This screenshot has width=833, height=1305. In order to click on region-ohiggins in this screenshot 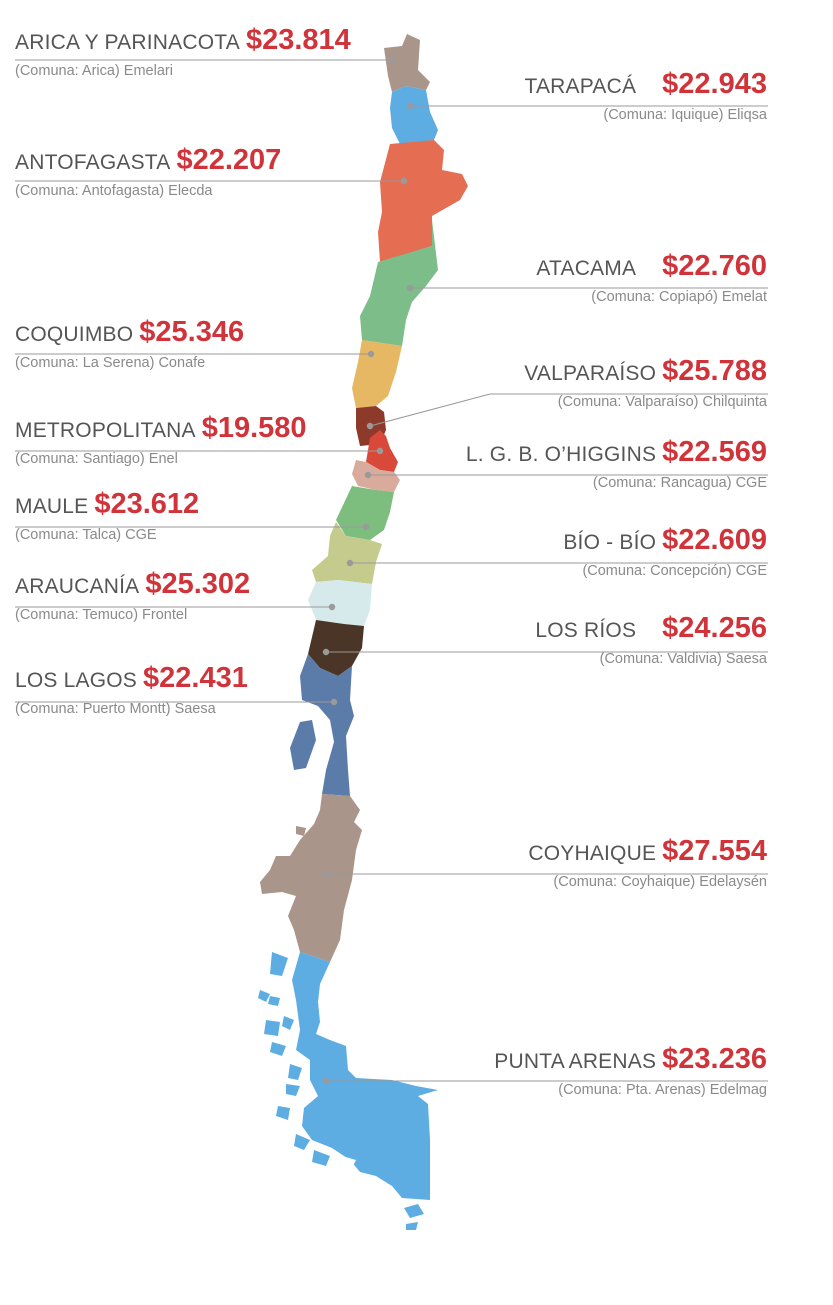, I will do `click(376, 476)`.